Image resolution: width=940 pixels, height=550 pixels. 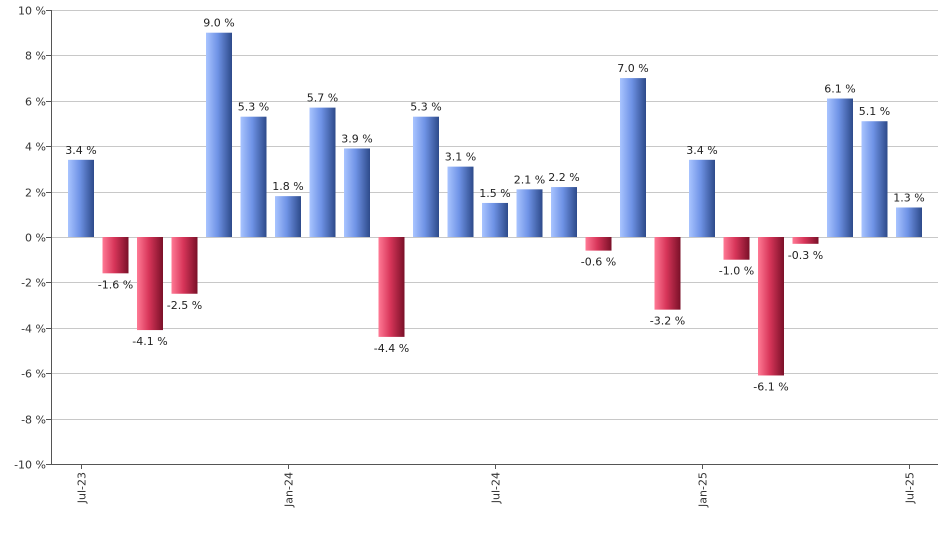 What do you see at coordinates (33, 329) in the screenshot?
I see `y-tick-label: -4 %` at bounding box center [33, 329].